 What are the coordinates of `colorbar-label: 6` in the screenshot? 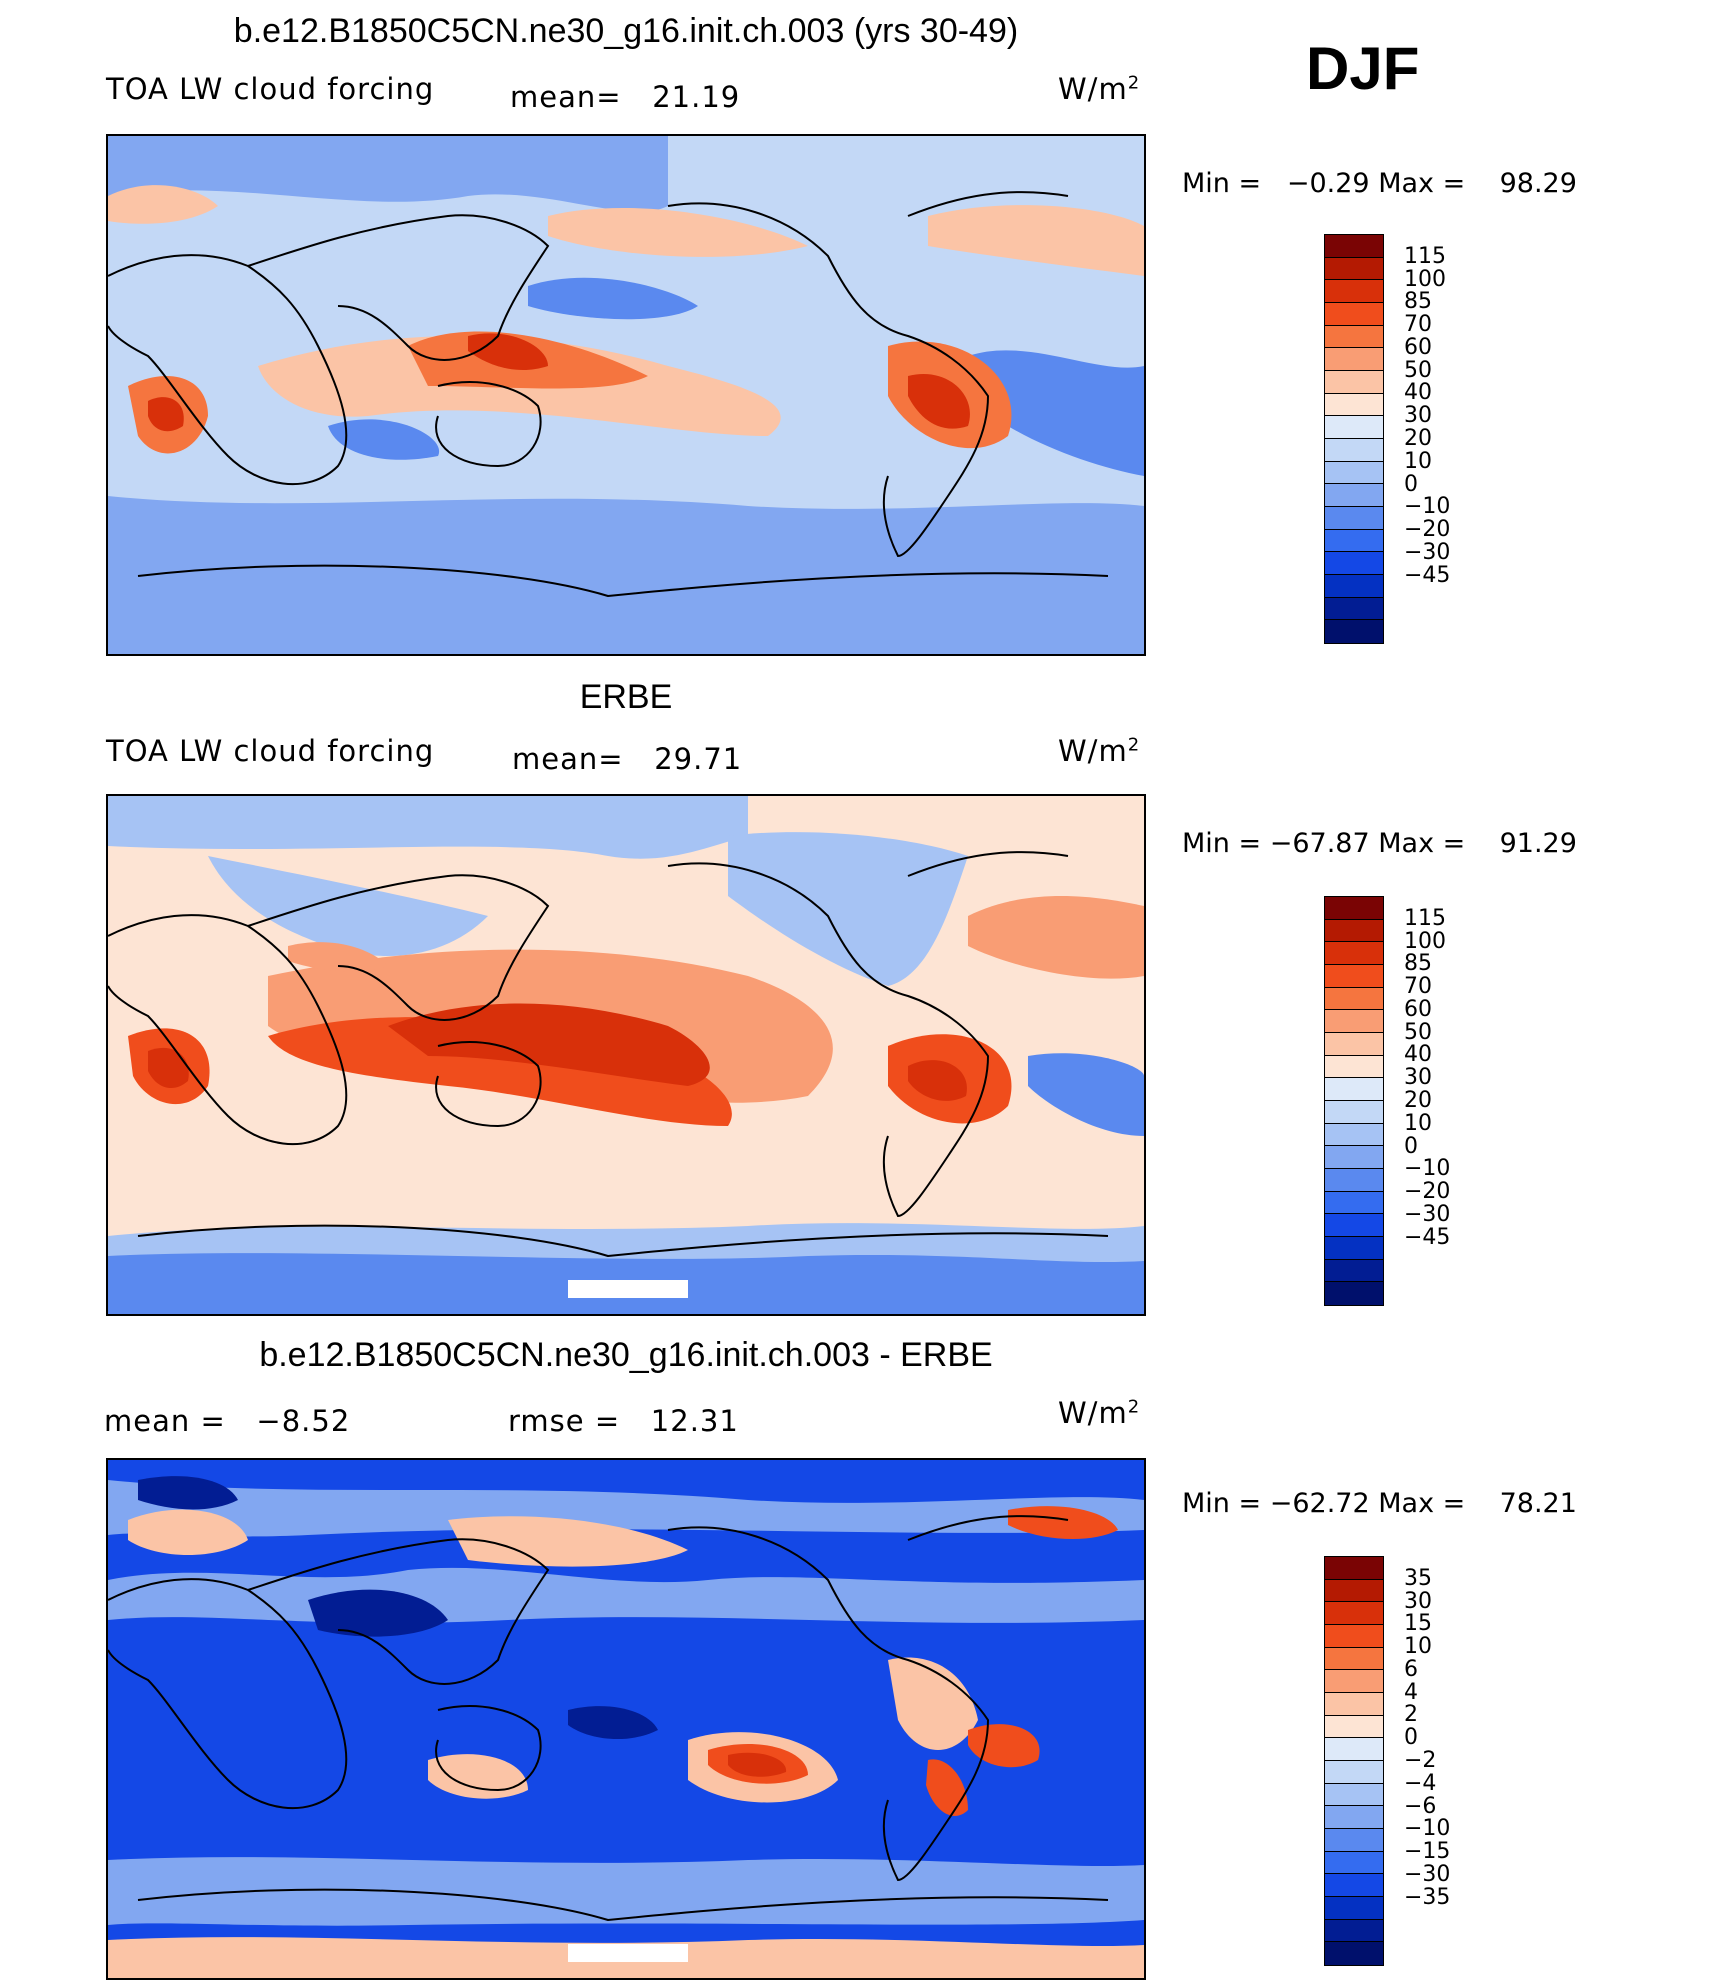 It's located at (1411, 1669).